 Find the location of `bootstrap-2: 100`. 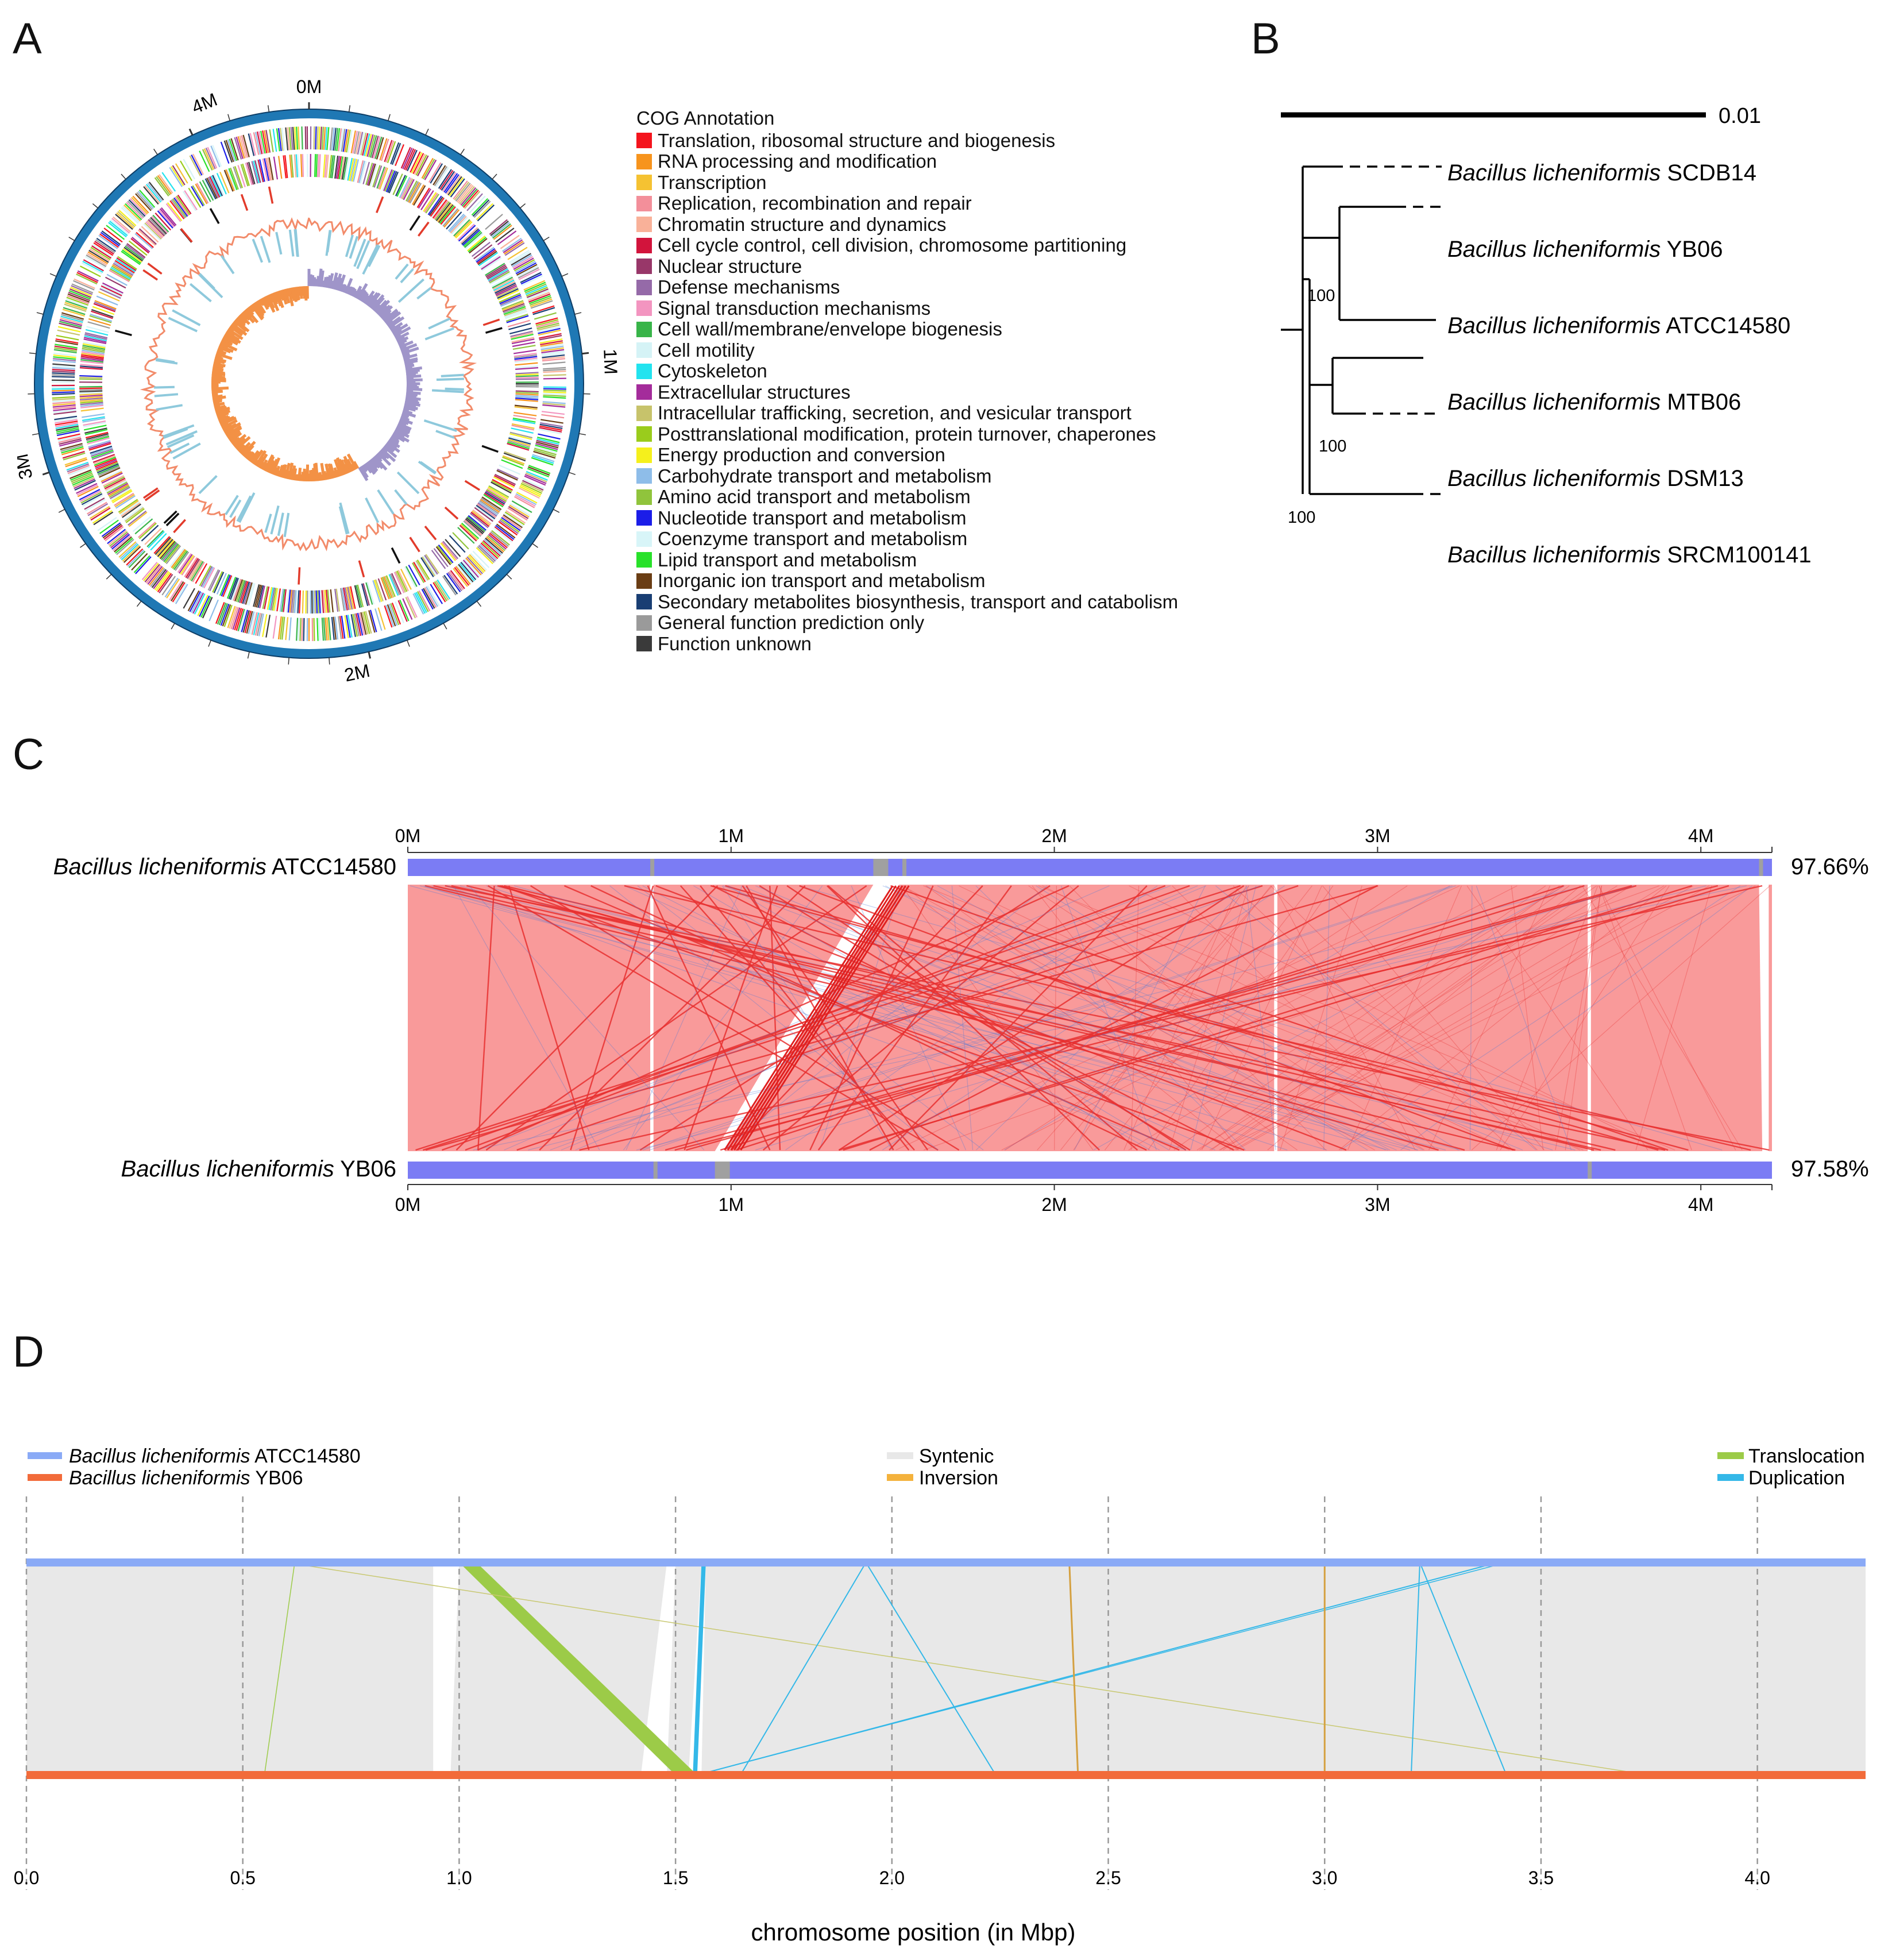

bootstrap-2: 100 is located at coordinates (1332, 446).